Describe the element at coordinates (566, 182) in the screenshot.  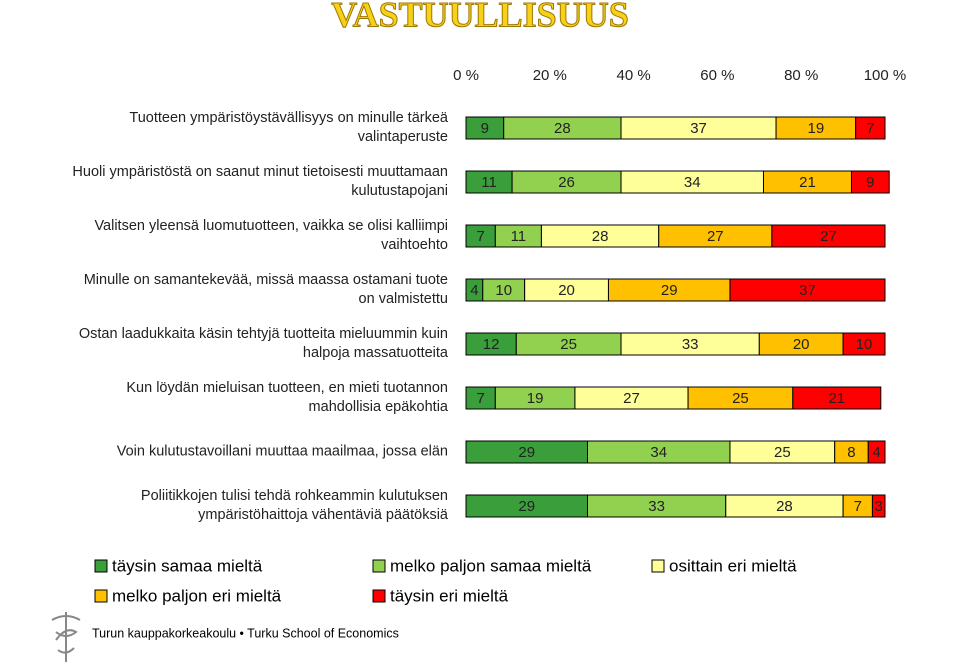
I see `data-label: 26` at that location.